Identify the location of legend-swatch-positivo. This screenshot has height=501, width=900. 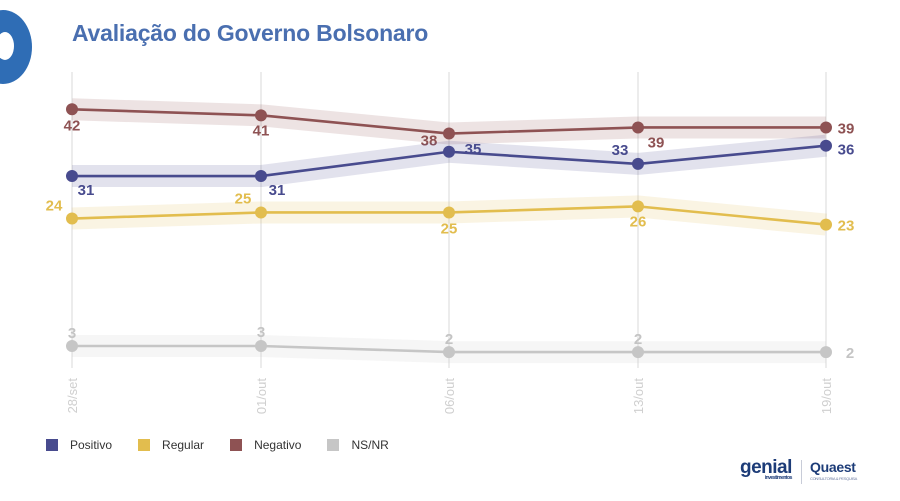
(52, 445).